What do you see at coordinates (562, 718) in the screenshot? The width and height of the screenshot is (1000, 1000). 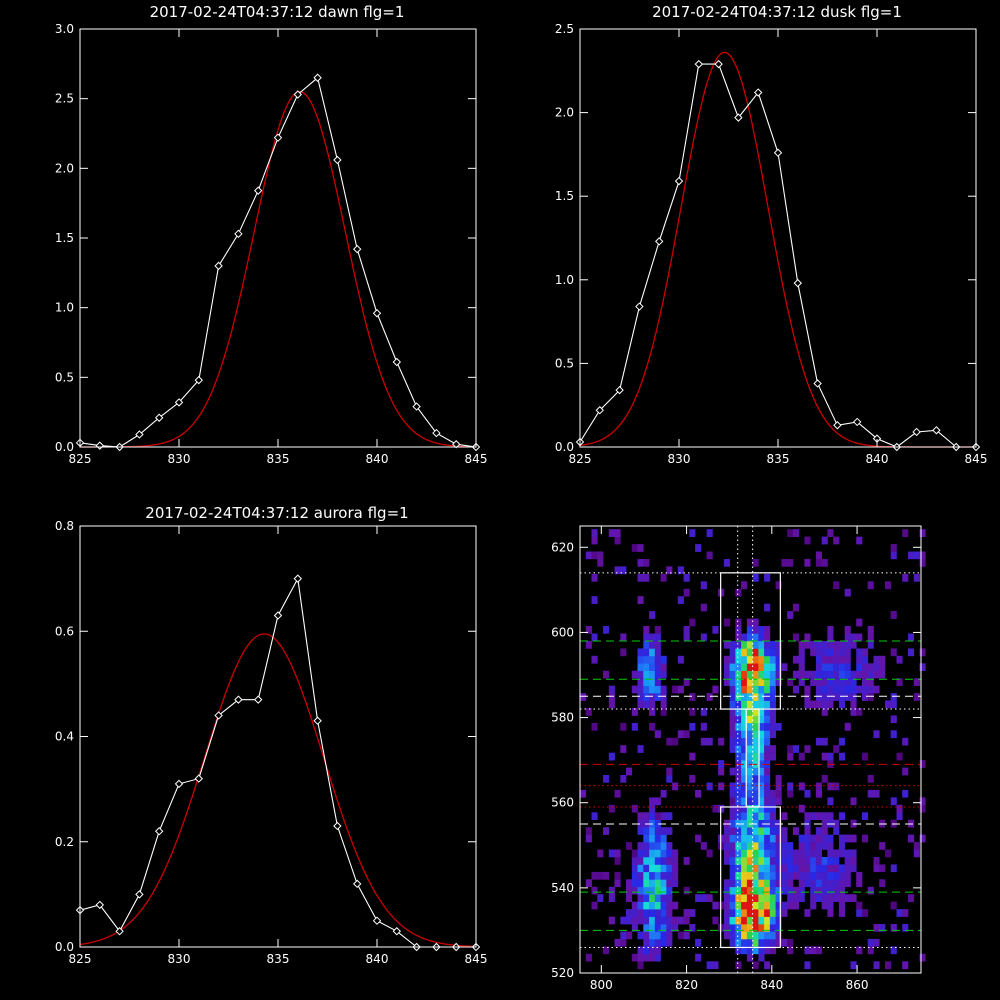 I see `heatmap-ytick-label: 580` at bounding box center [562, 718].